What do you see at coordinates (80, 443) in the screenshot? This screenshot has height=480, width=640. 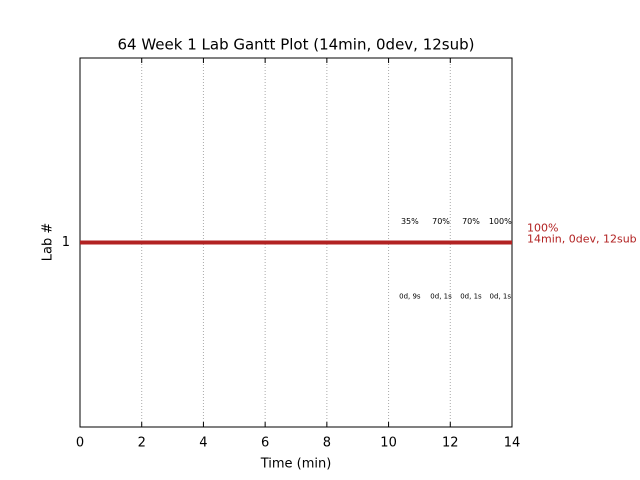 I see `x-tick-label: 0` at bounding box center [80, 443].